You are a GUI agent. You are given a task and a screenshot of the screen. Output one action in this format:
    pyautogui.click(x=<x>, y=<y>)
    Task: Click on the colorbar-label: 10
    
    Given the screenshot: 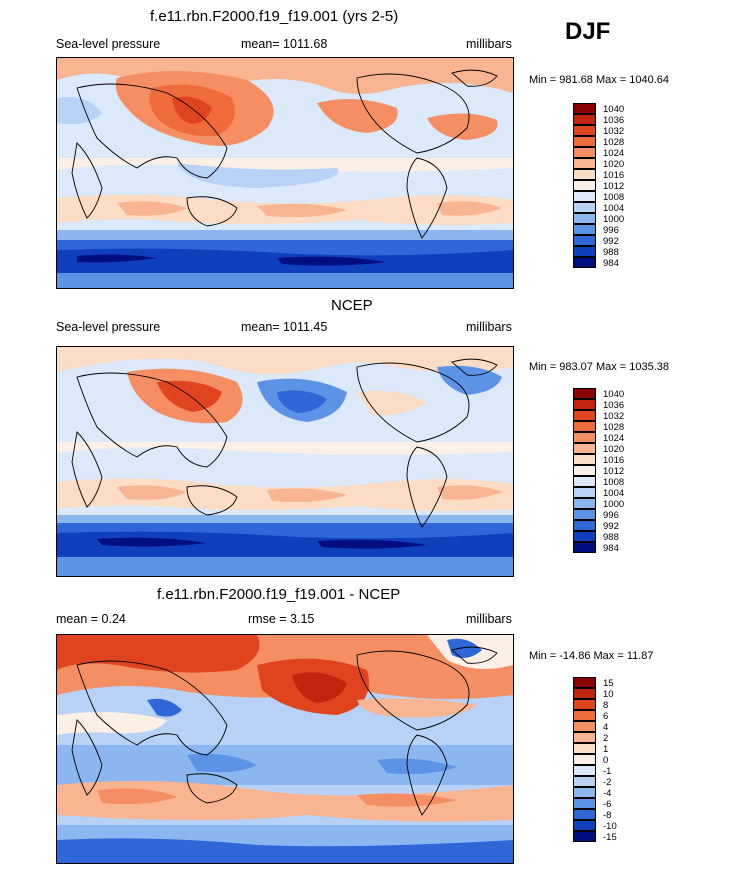 What is the action you would take?
    pyautogui.click(x=608, y=694)
    